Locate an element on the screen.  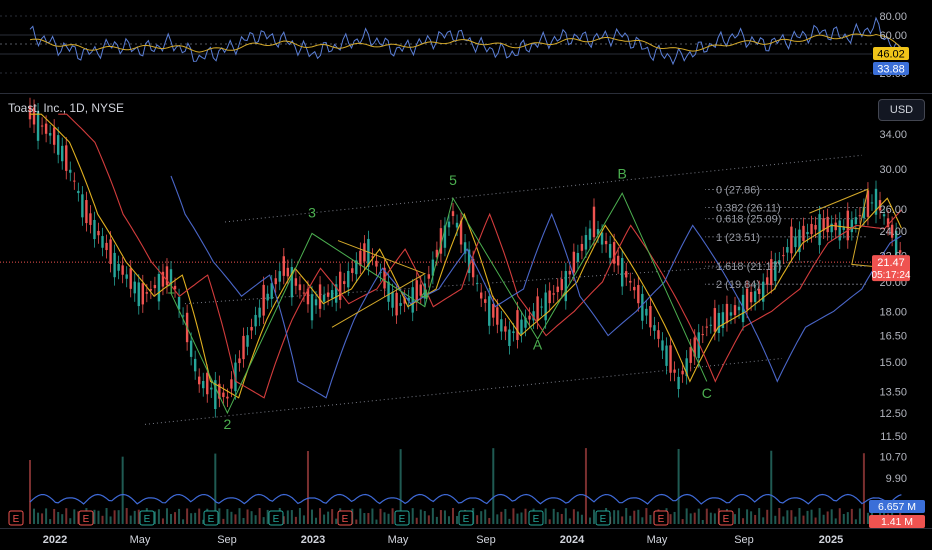
last-price-badge is located at coordinates (891, 268).